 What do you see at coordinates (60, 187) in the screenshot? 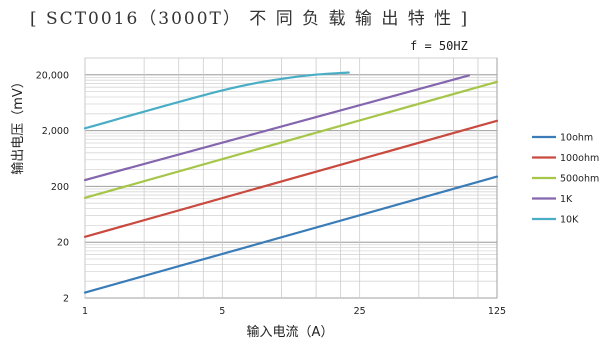
I see `y-tick-label: 200` at bounding box center [60, 187].